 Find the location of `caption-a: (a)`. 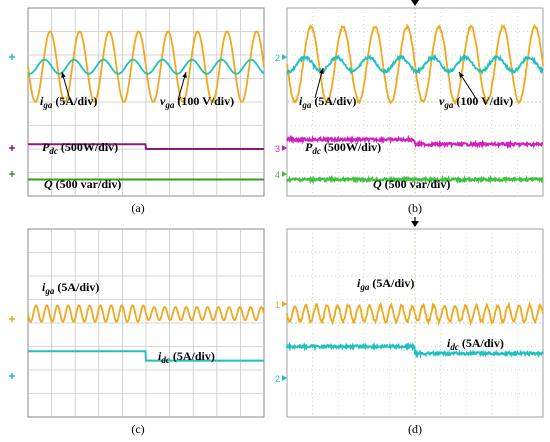

caption-a: (a) is located at coordinates (138, 208).